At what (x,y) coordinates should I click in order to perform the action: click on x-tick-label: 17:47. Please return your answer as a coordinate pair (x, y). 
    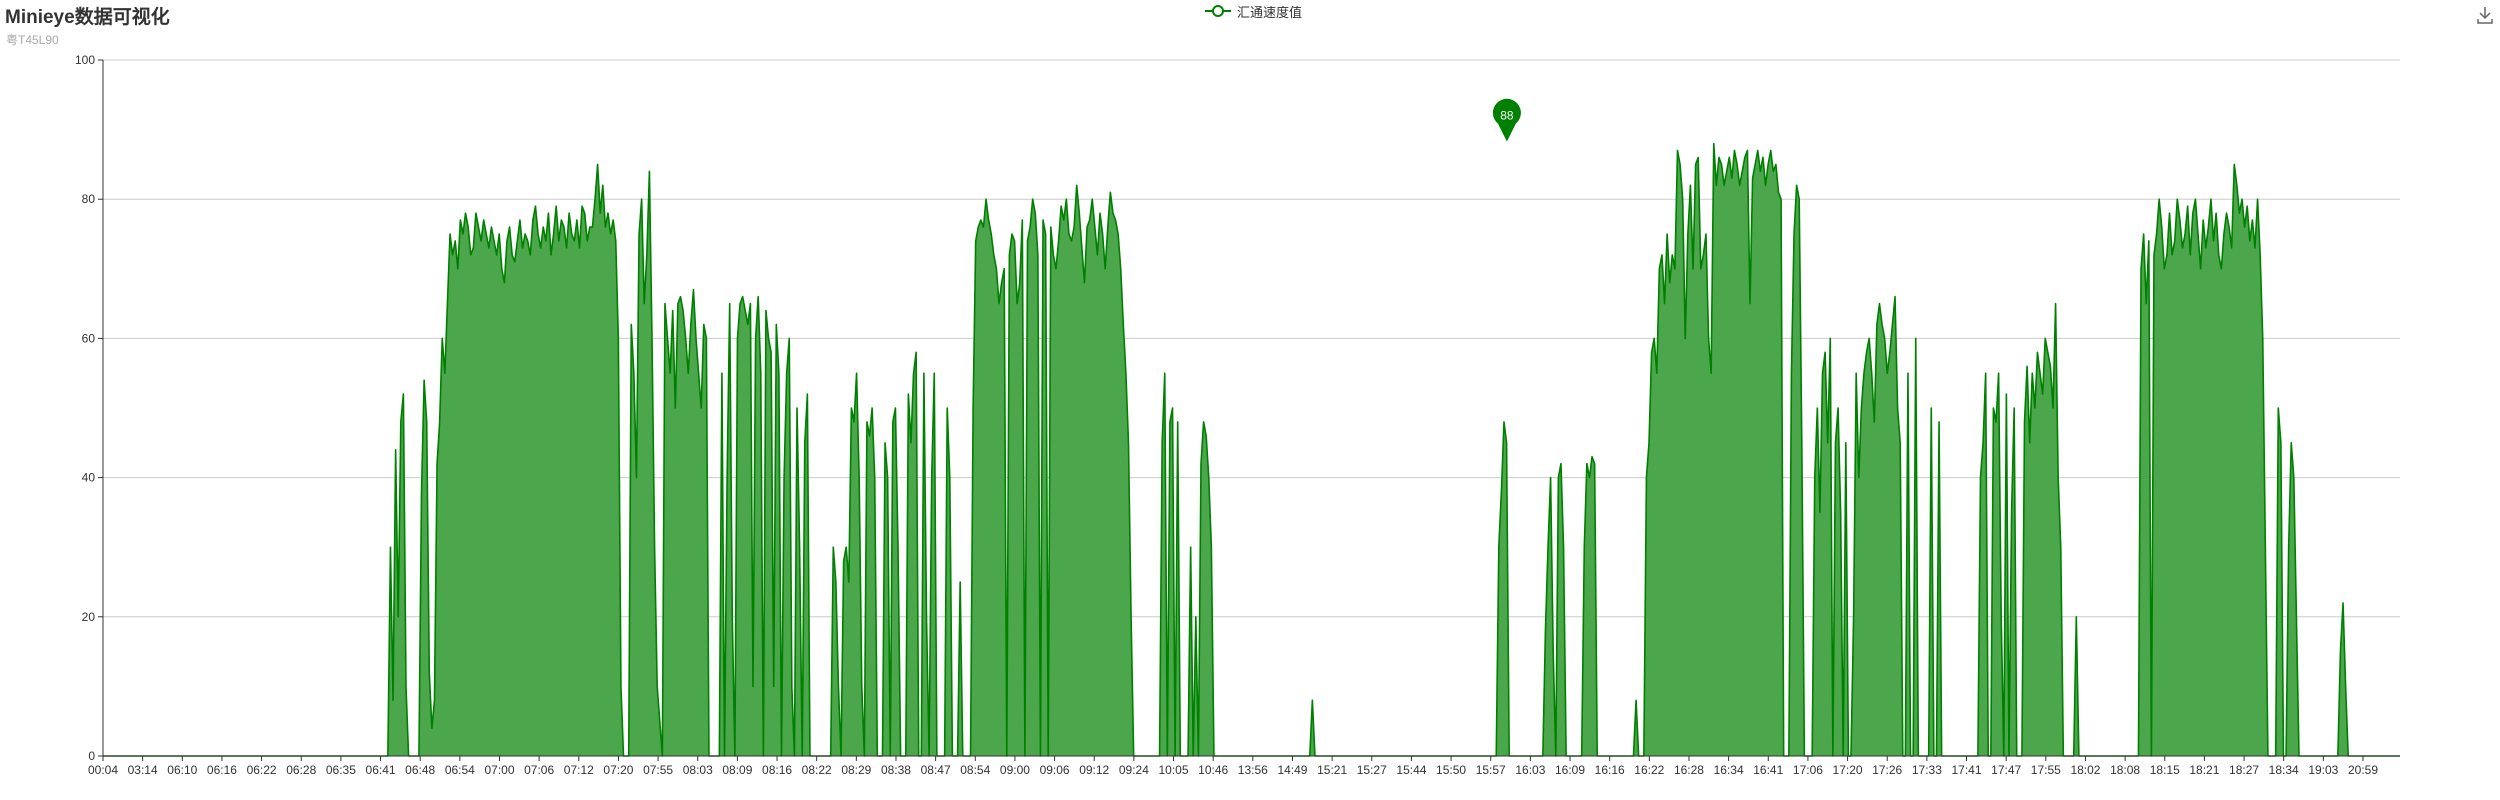
    Looking at the image, I should click on (2006, 770).